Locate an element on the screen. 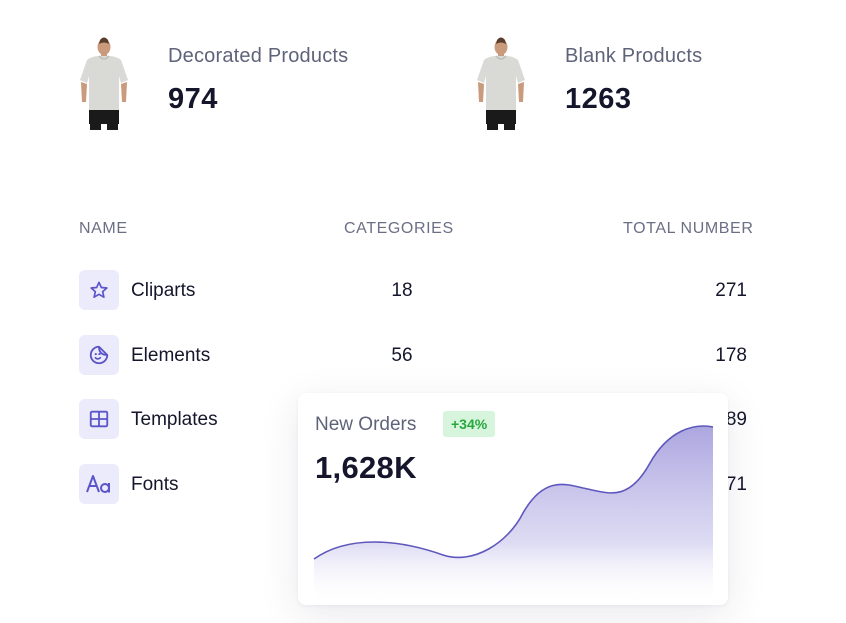 Image resolution: width=846 pixels, height=623 pixels. stat-blank-products: Blank Products 1263 is located at coordinates (640, 86).